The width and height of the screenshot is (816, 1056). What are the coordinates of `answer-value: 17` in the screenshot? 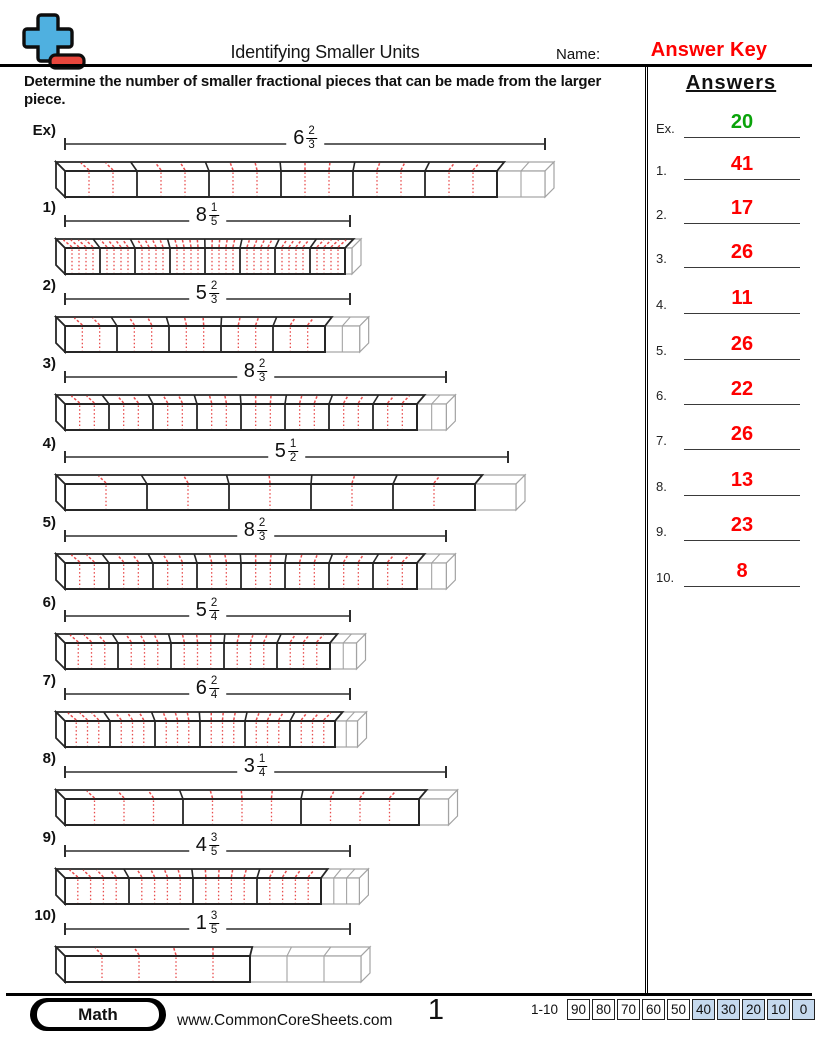 It's located at (742, 208).